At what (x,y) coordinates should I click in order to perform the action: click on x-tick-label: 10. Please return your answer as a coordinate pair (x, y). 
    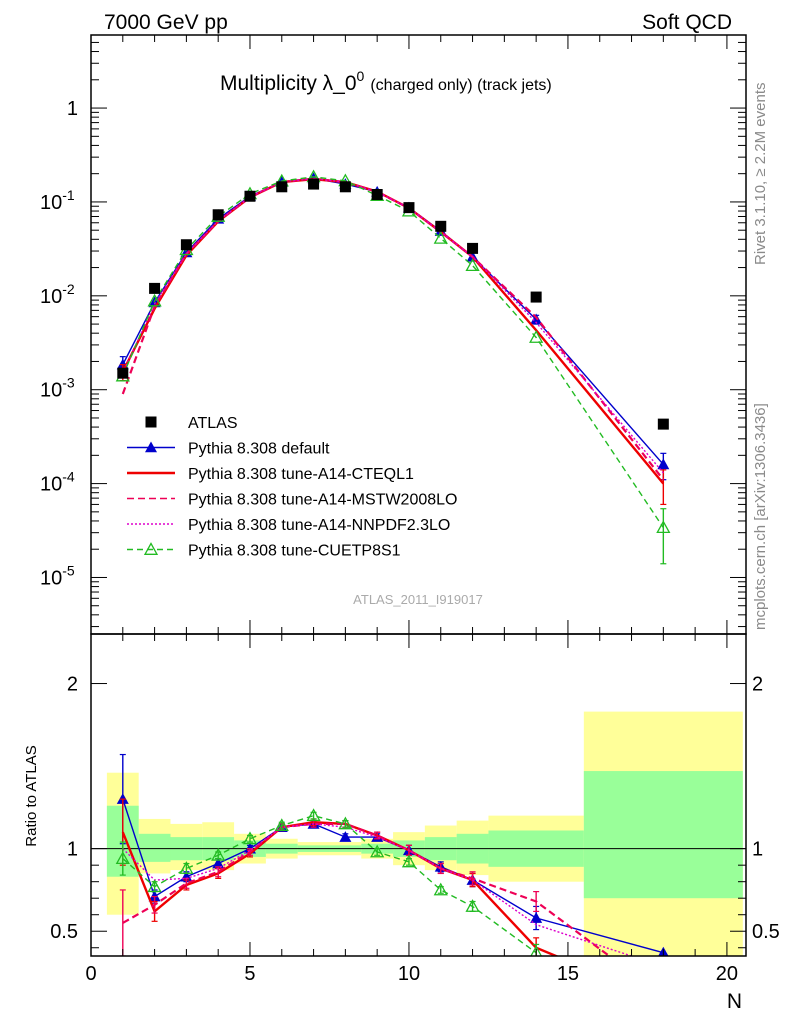
    Looking at the image, I should click on (409, 974).